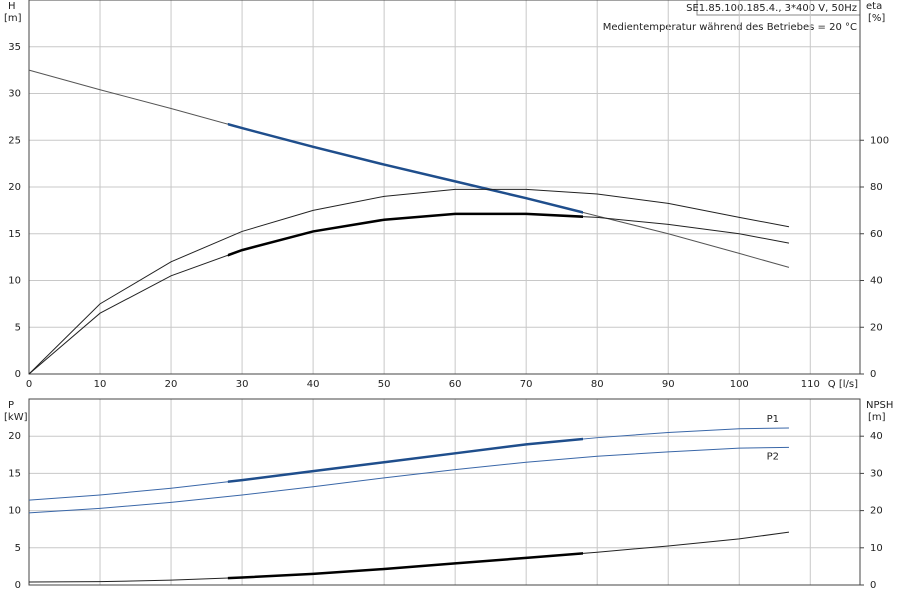 This screenshot has width=900, height=604. Describe the element at coordinates (14, 140) in the screenshot. I see `y-tick-label: 25` at that location.